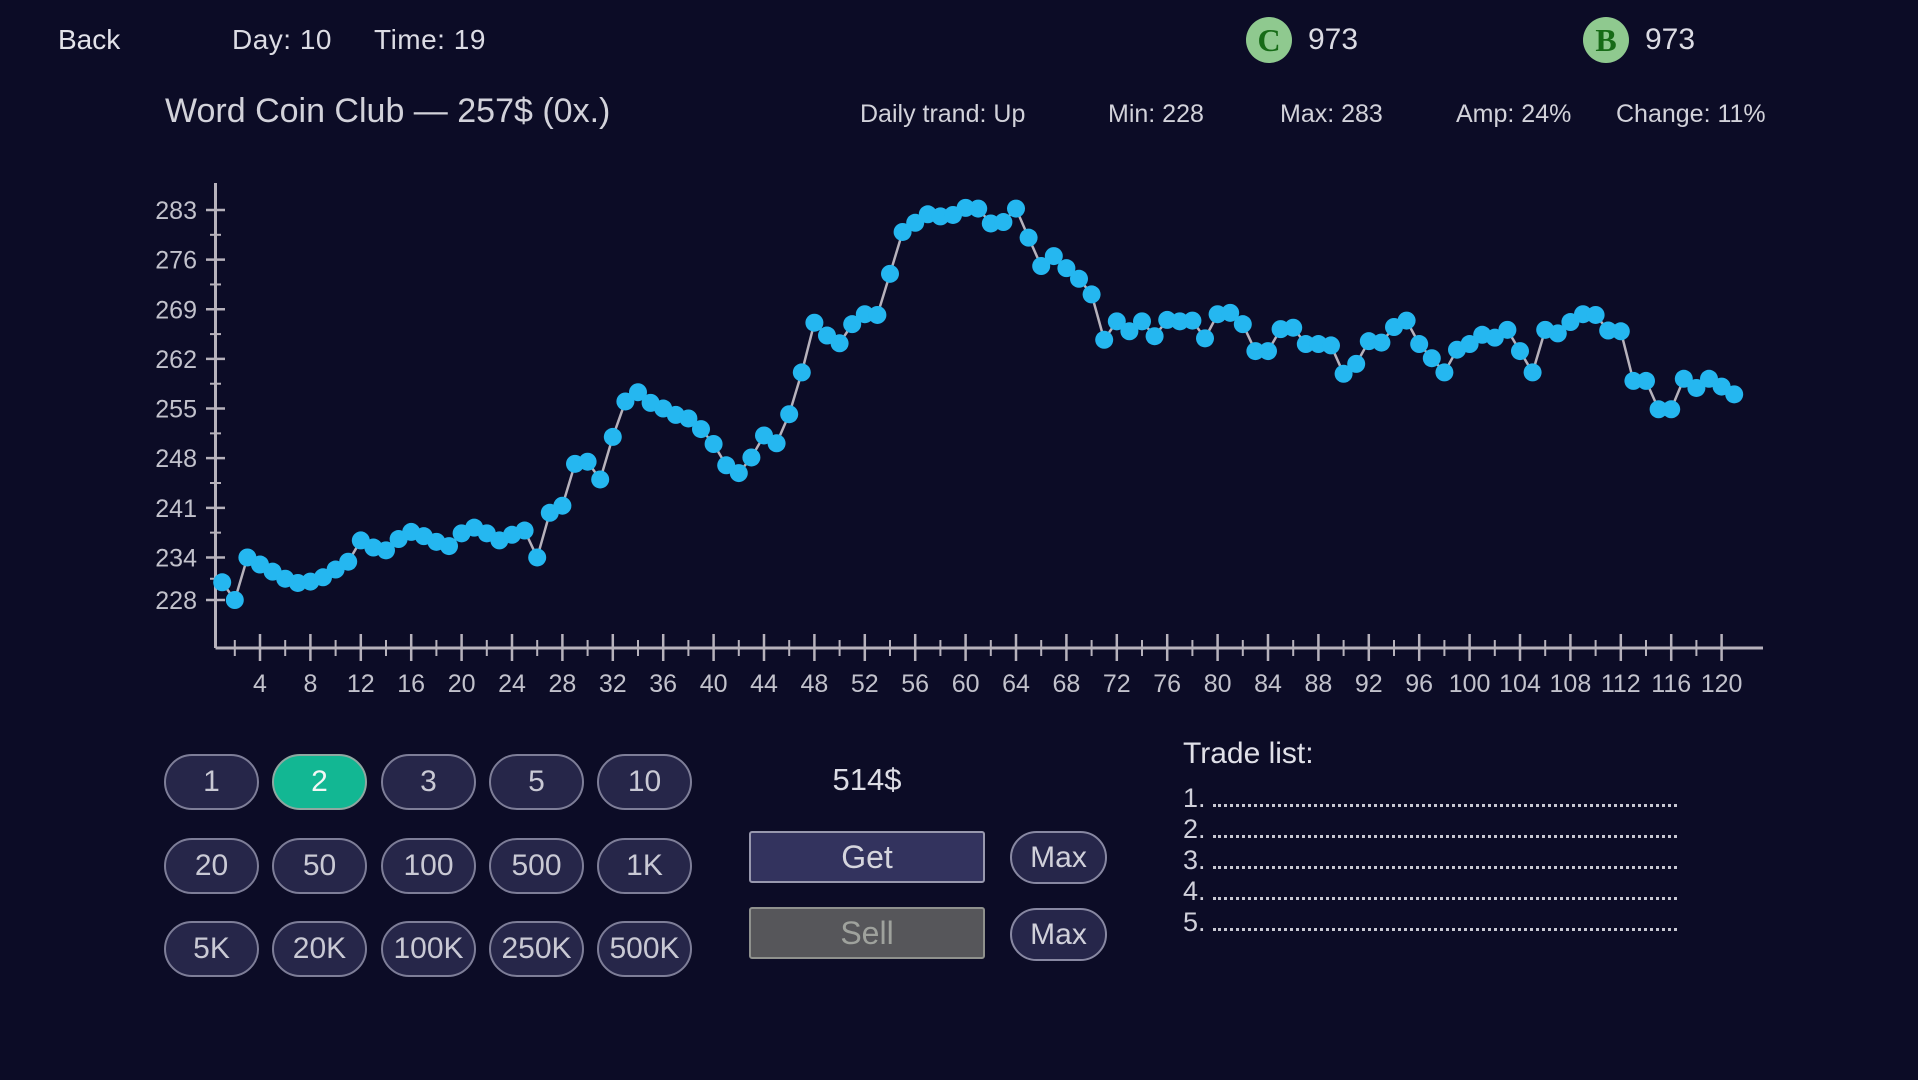 Image resolution: width=1918 pixels, height=1080 pixels. What do you see at coordinates (867, 779) in the screenshot?
I see `cost-label: 514$` at bounding box center [867, 779].